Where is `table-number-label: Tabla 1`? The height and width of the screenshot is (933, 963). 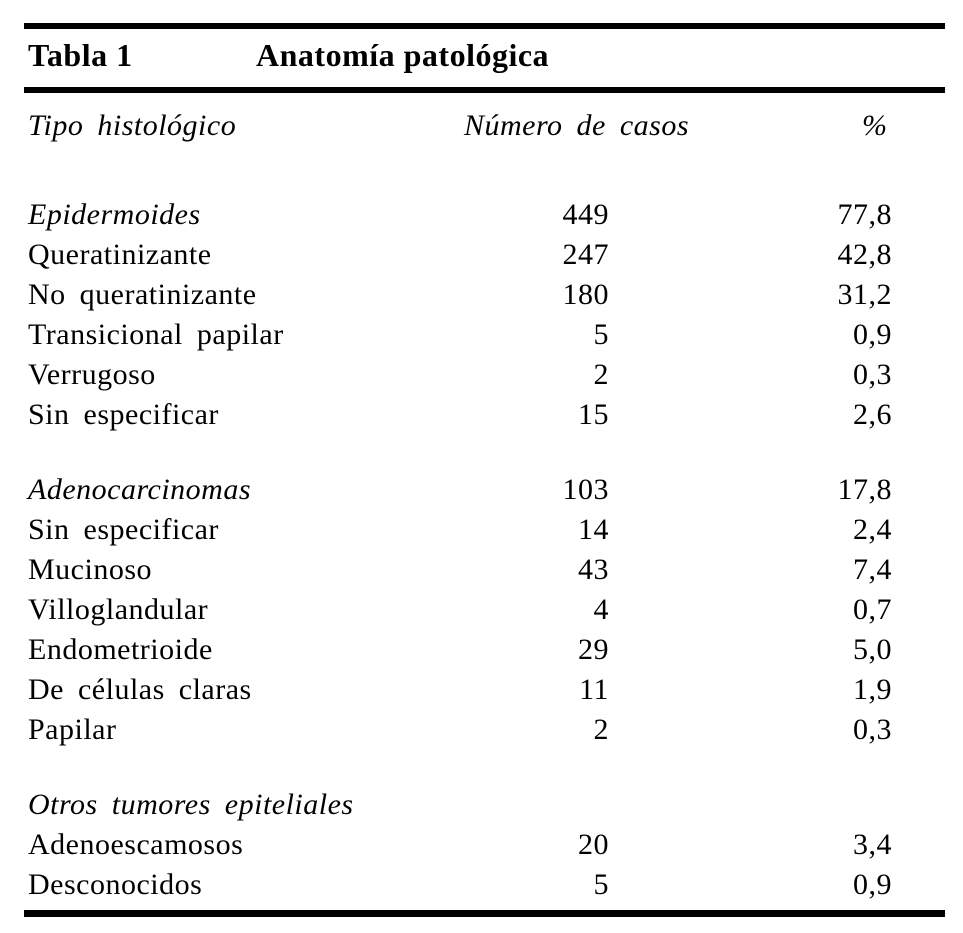
table-number-label: Tabla 1 is located at coordinates (80, 55).